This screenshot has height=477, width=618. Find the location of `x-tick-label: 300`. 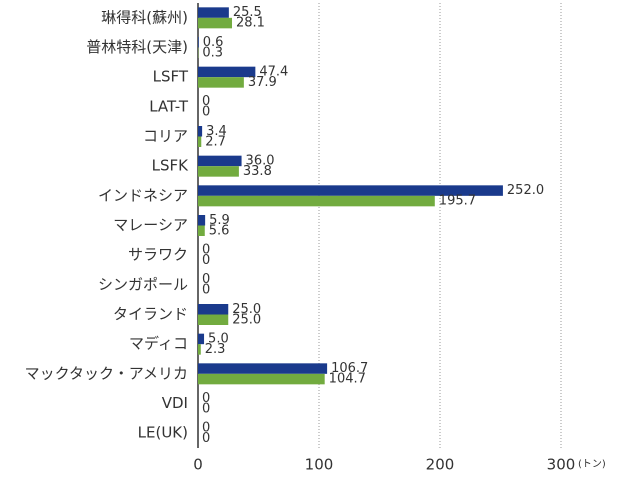

x-tick-label: 300 is located at coordinates (561, 465).